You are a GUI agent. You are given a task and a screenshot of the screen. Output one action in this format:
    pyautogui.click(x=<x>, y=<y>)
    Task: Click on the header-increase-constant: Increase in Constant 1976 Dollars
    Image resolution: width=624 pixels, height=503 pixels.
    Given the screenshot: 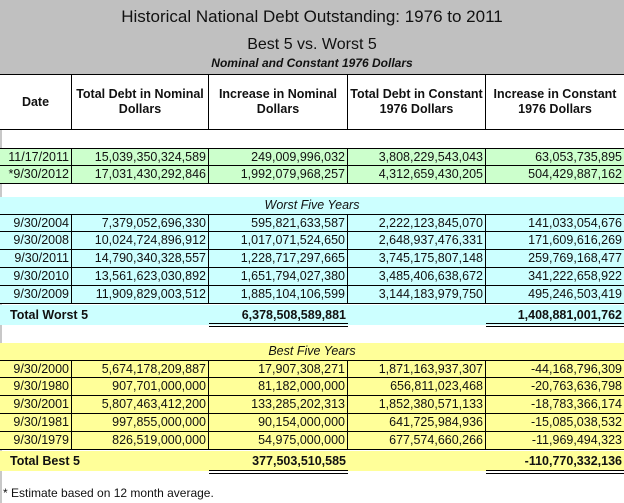 What is the action you would take?
    pyautogui.click(x=555, y=101)
    